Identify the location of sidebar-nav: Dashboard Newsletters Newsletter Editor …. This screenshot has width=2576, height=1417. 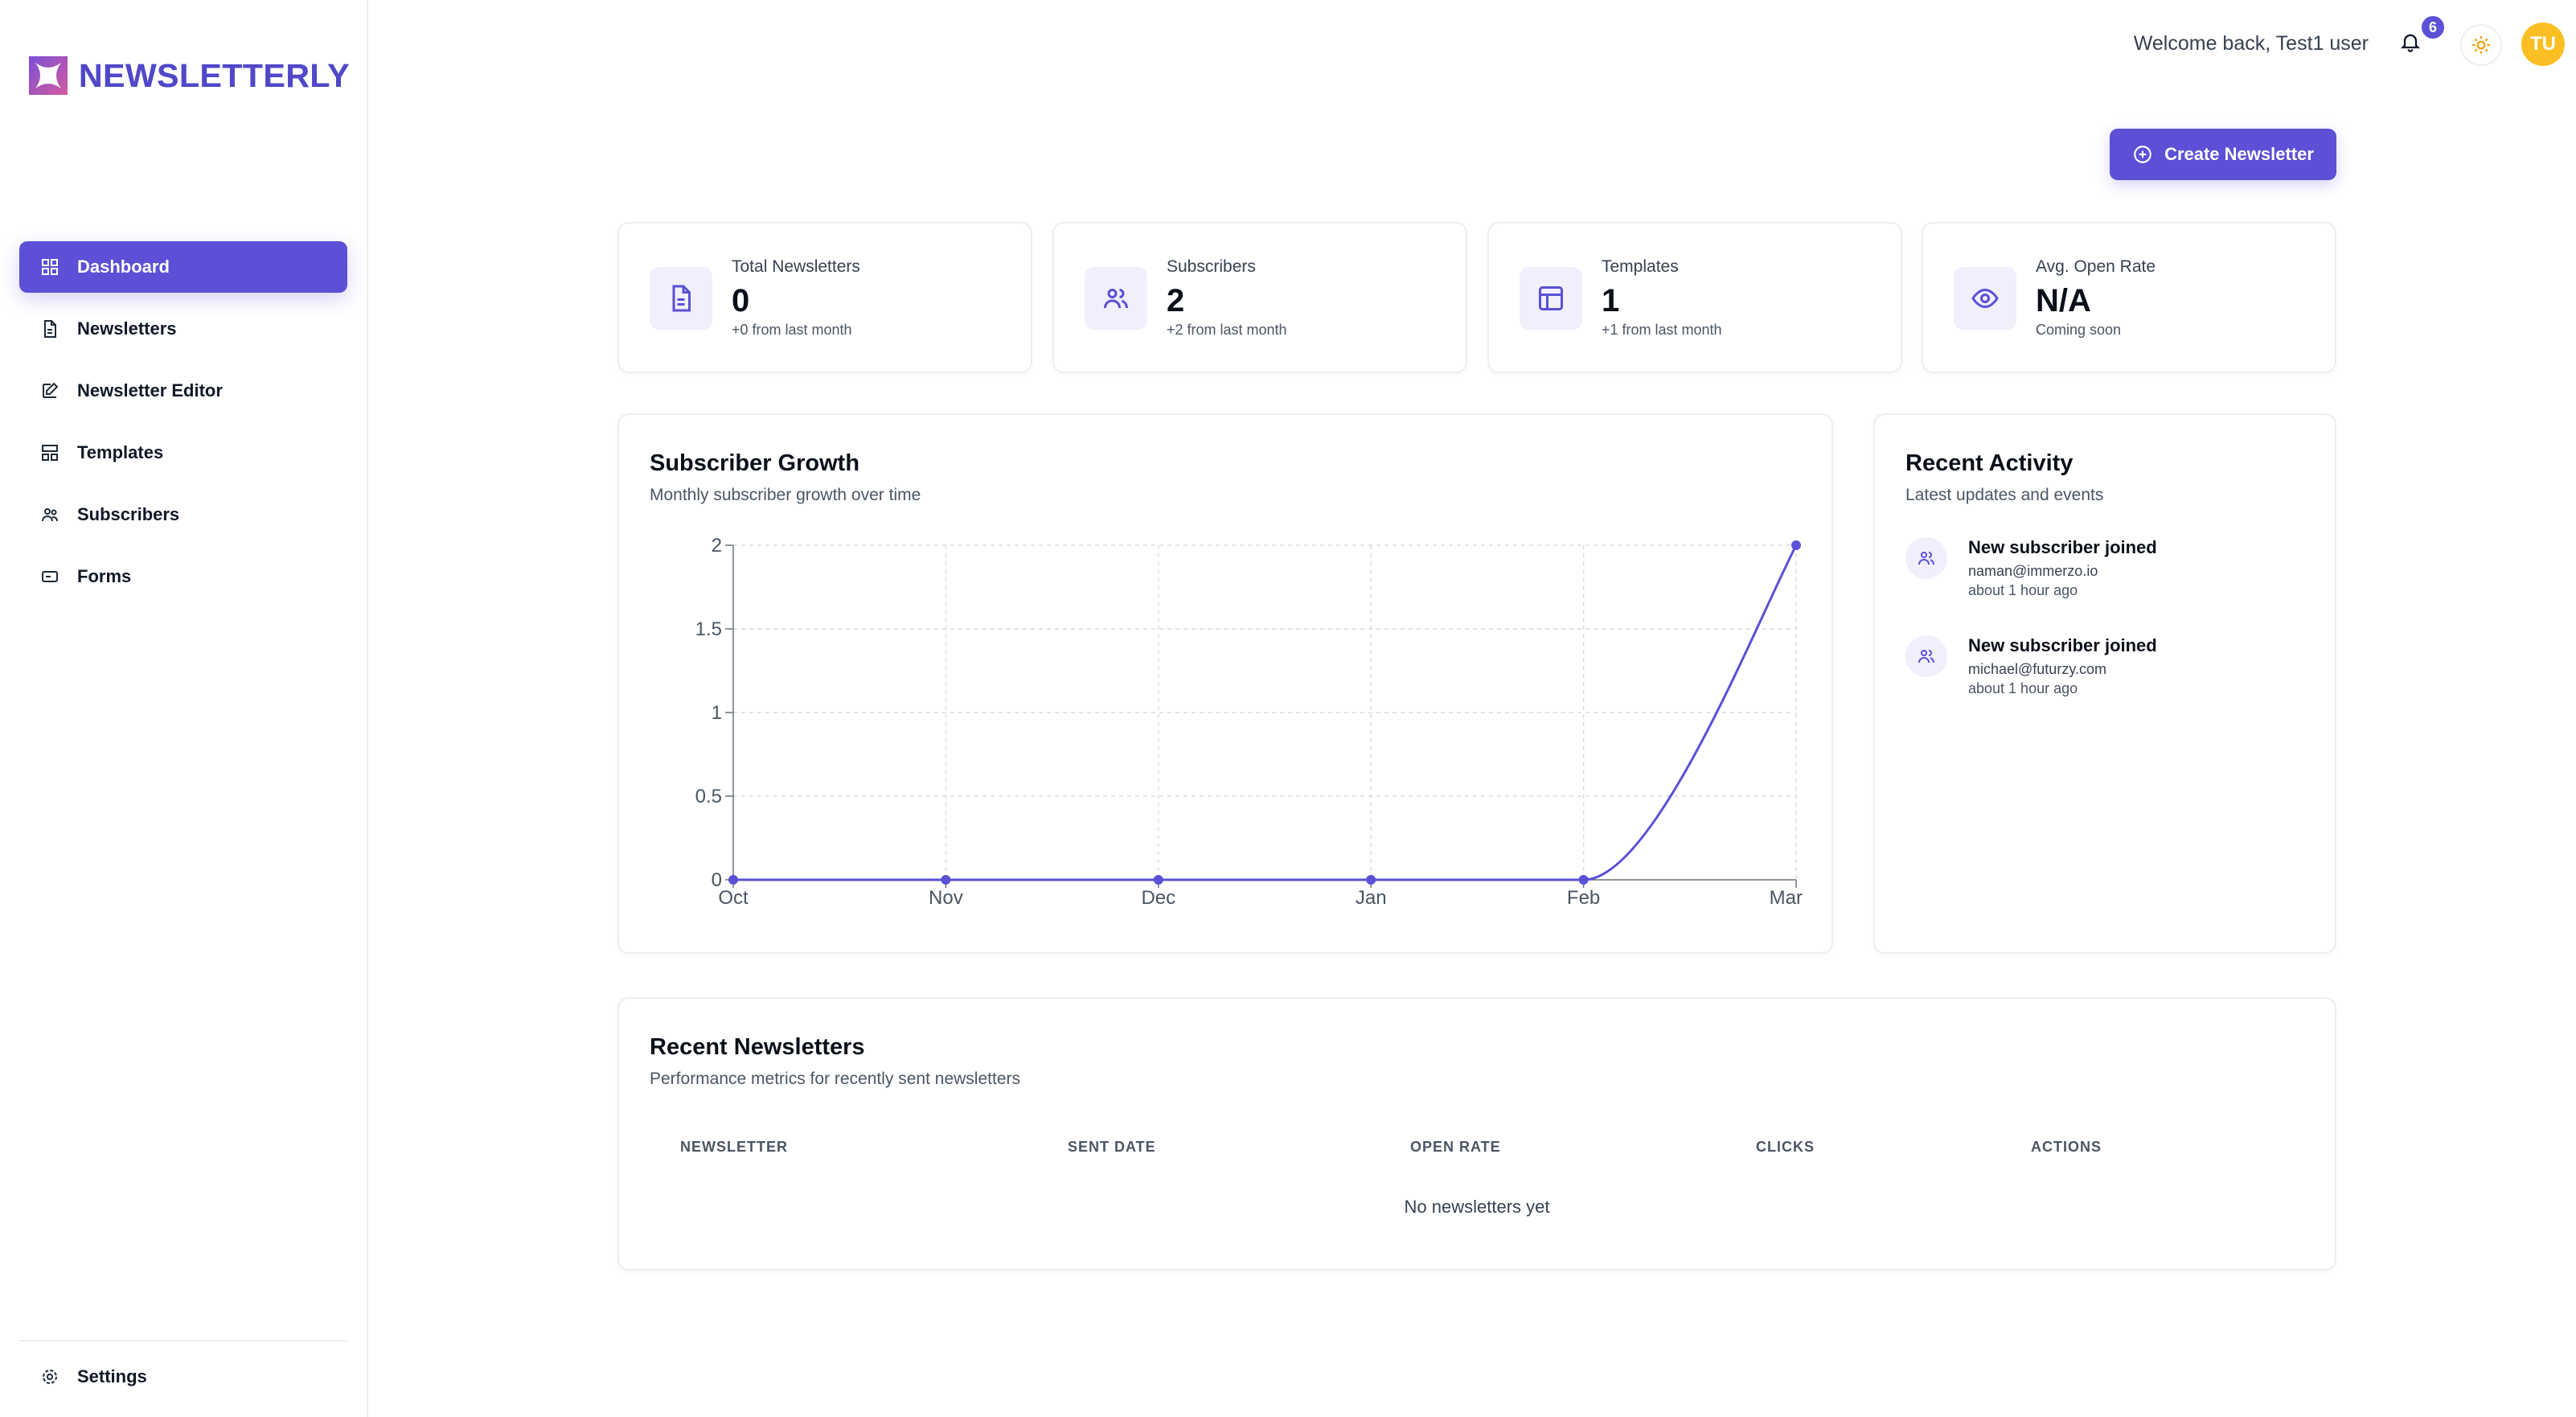
(183, 427).